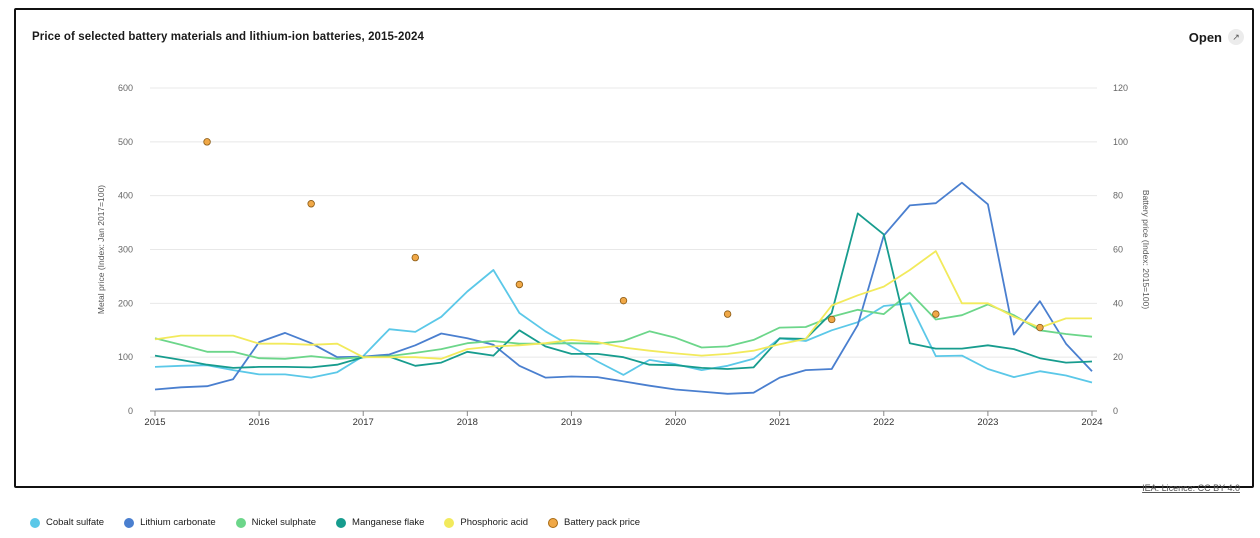  I want to click on x-tick-label: 2024, so click(1091, 422).